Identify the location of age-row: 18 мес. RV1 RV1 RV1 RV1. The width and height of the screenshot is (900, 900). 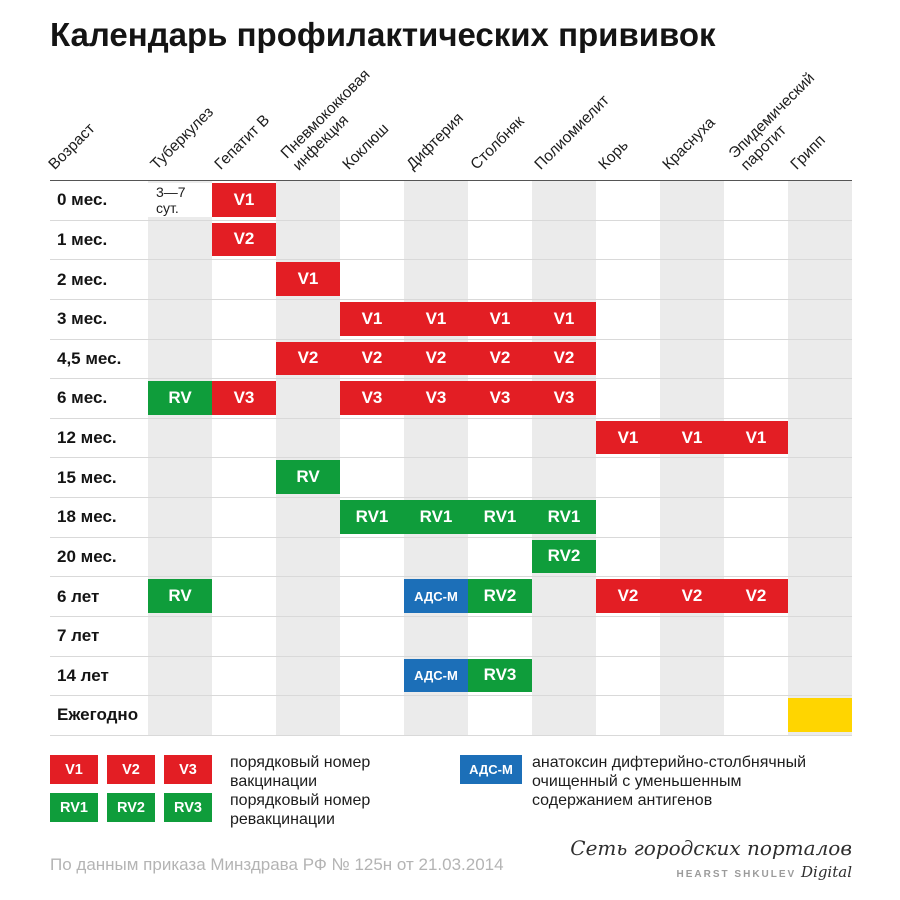
(451, 518).